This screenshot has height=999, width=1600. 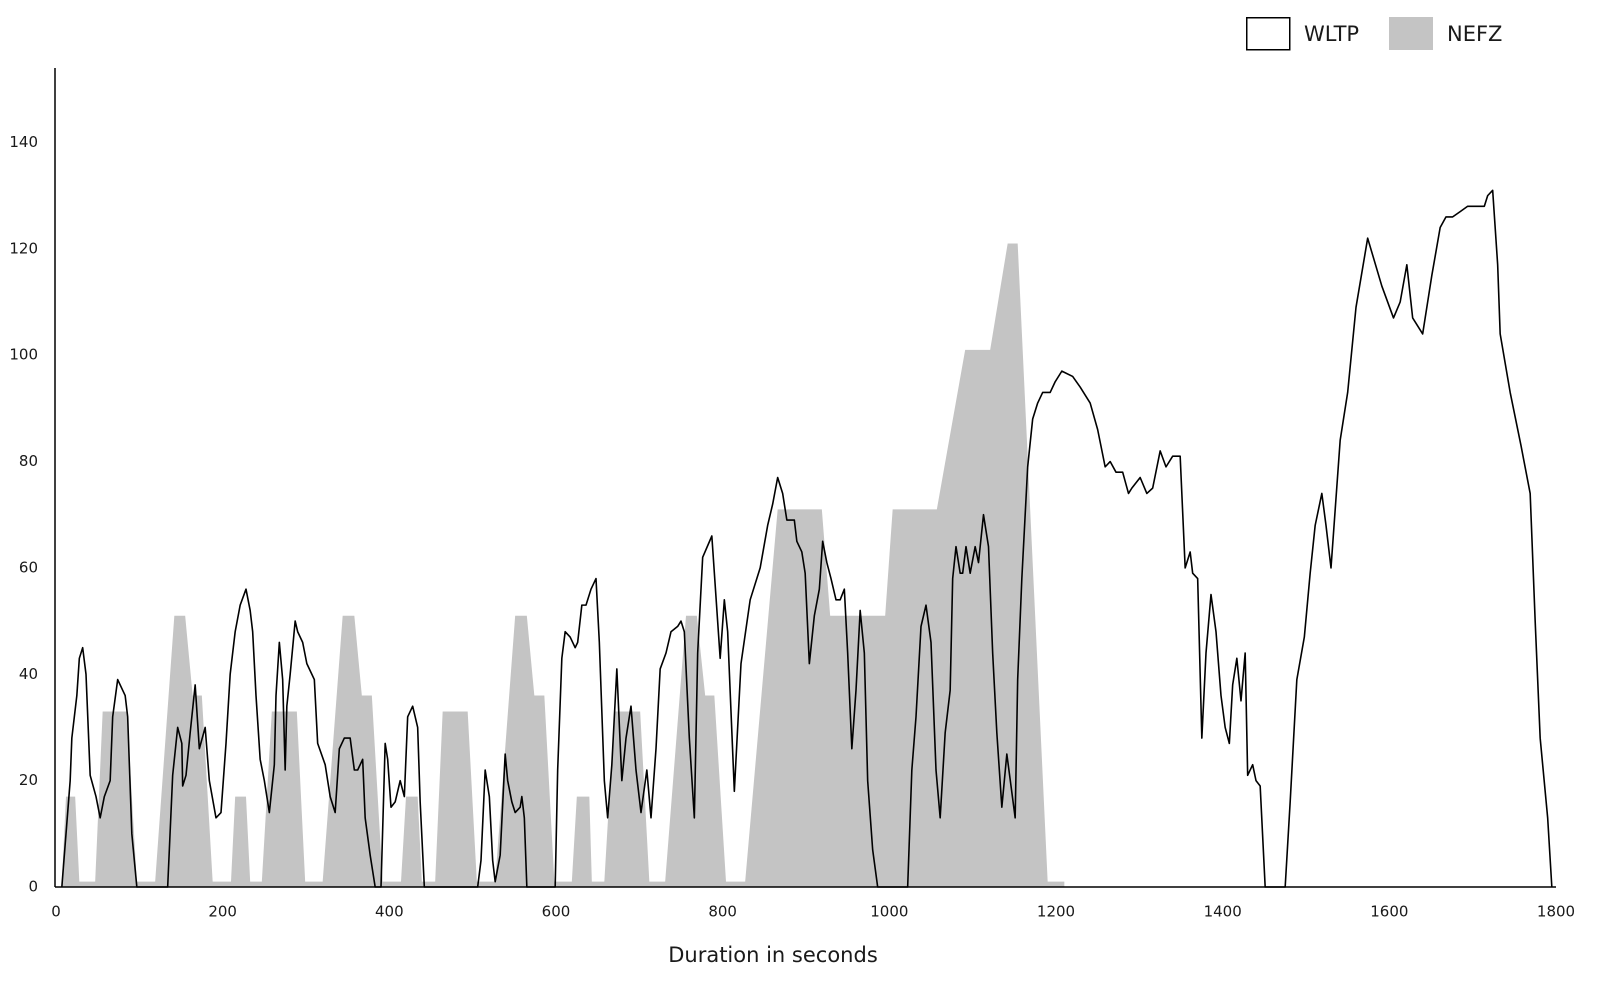 What do you see at coordinates (889, 912) in the screenshot?
I see `x-tick-label: 1000` at bounding box center [889, 912].